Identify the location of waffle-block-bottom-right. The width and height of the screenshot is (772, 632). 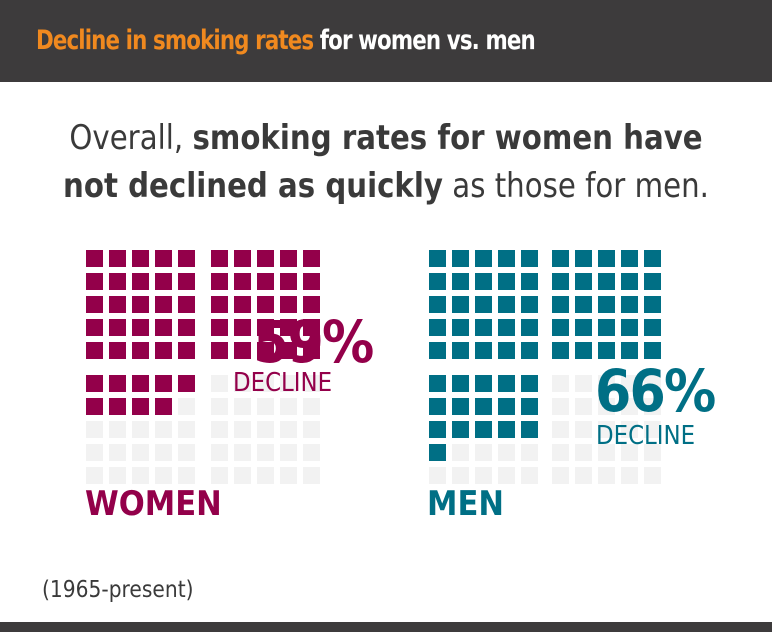
(265, 429).